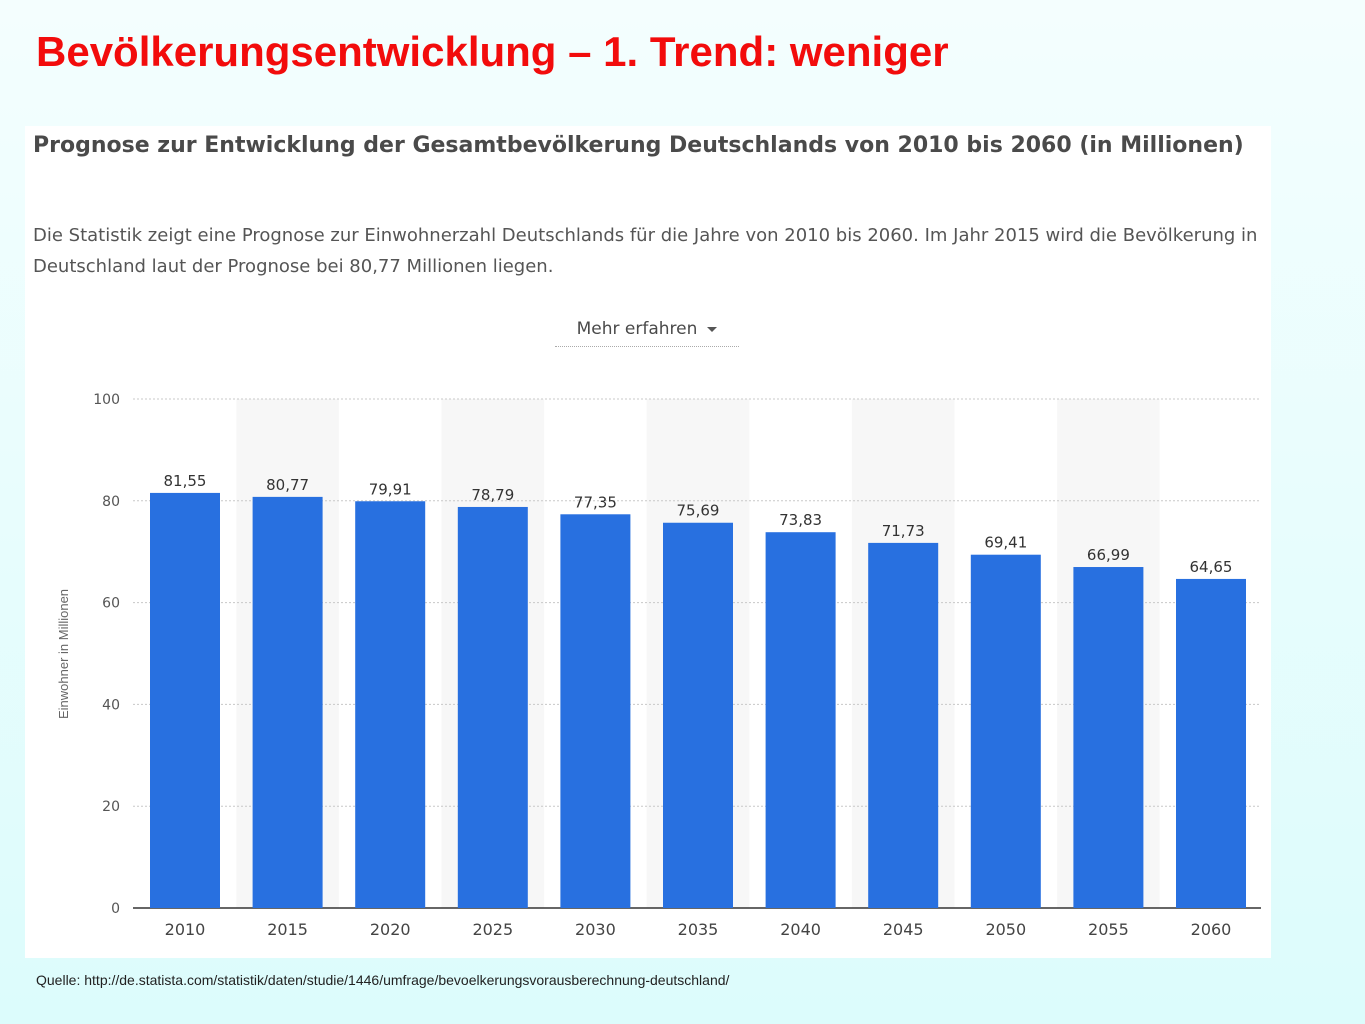  Describe the element at coordinates (800, 520) in the screenshot. I see `bar-value-label: 73,83` at that location.